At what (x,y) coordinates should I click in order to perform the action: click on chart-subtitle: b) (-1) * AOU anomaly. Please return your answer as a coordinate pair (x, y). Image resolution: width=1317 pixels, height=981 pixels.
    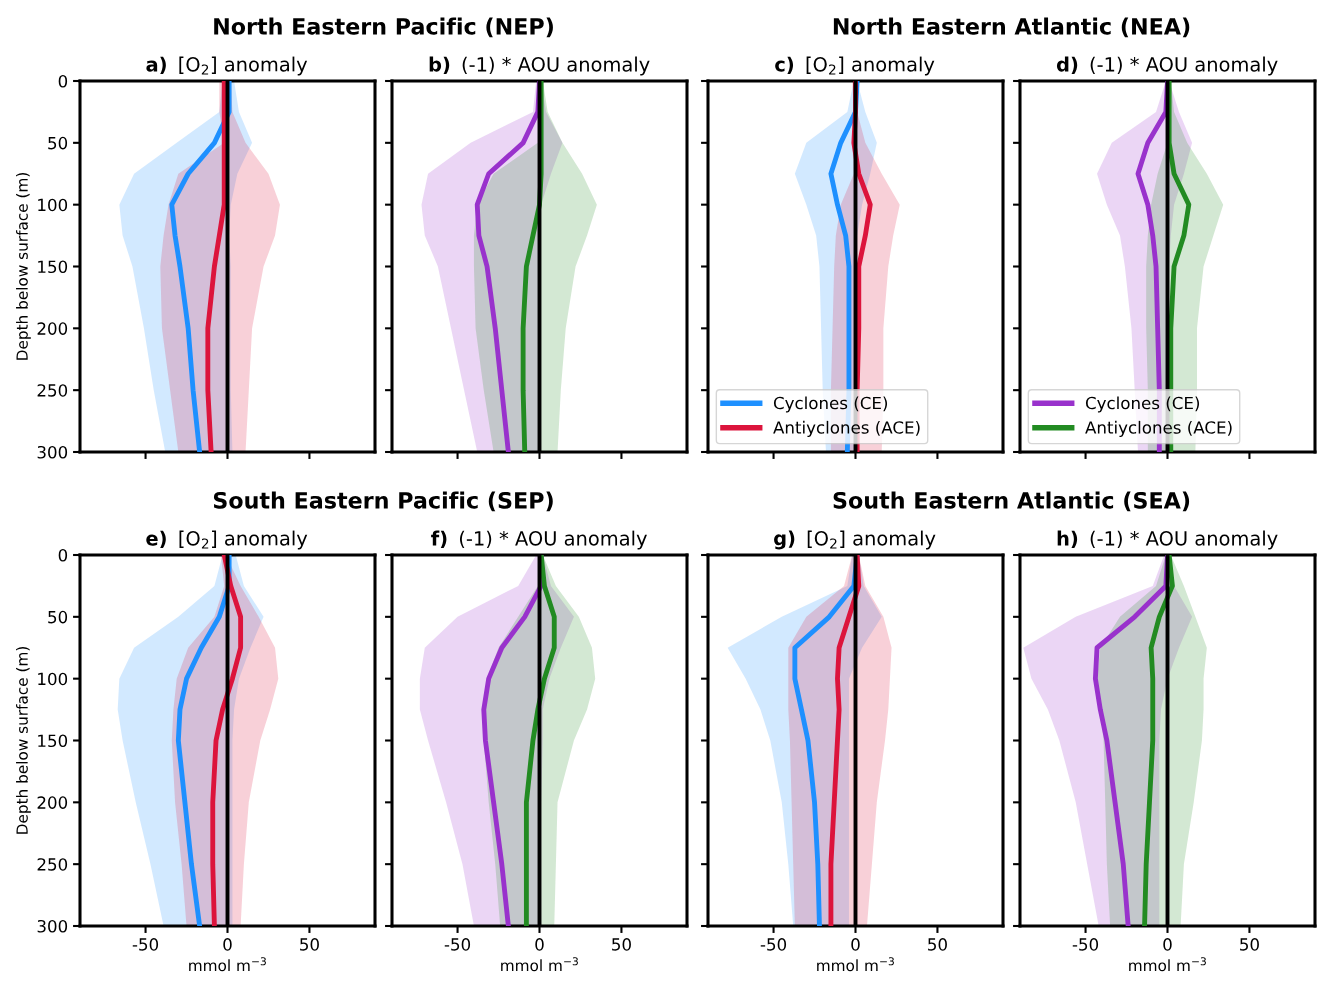
    Looking at the image, I should click on (539, 66).